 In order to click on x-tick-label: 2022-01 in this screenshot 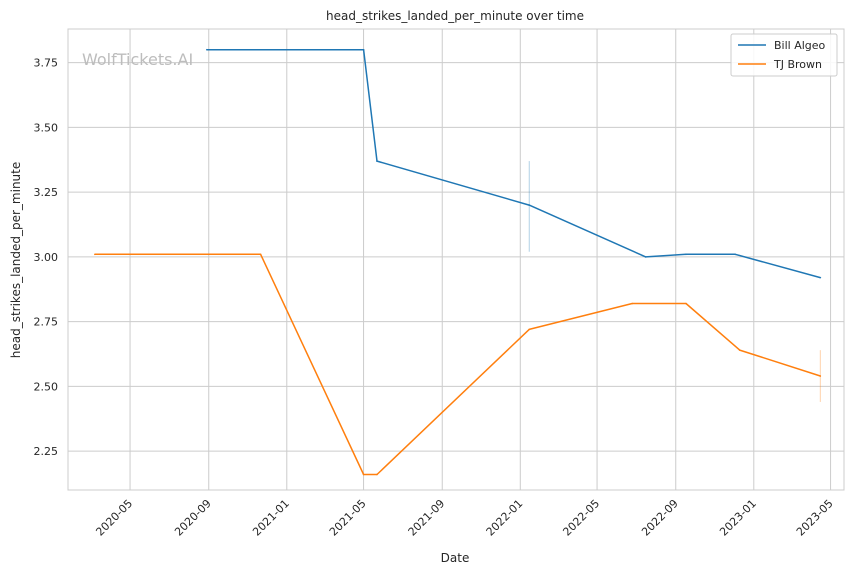, I will do `click(505, 518)`.